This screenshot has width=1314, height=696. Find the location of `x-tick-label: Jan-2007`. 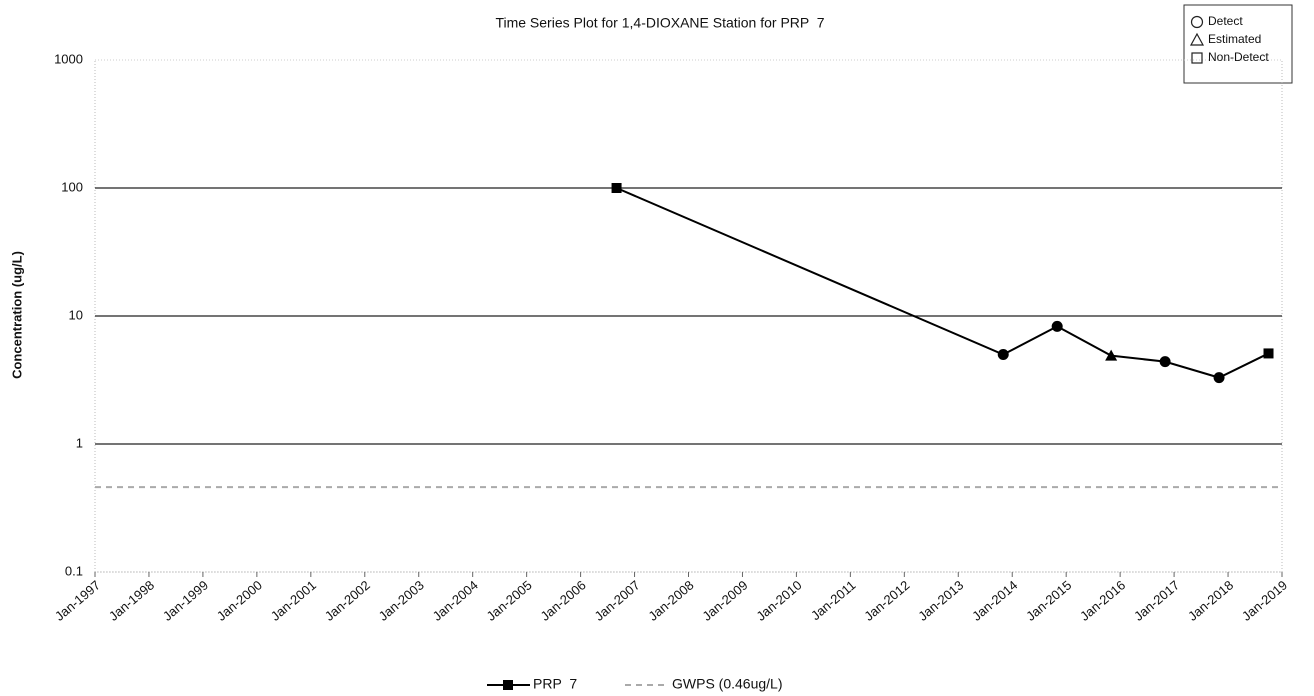

x-tick-label: Jan-2007 is located at coordinates (617, 600).